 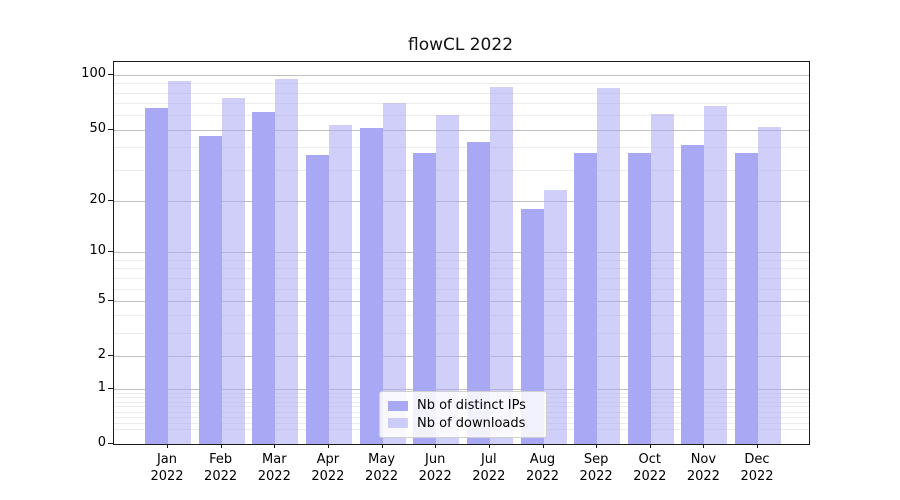 I want to click on x-tick-label: Jan 2022, so click(x=167, y=468).